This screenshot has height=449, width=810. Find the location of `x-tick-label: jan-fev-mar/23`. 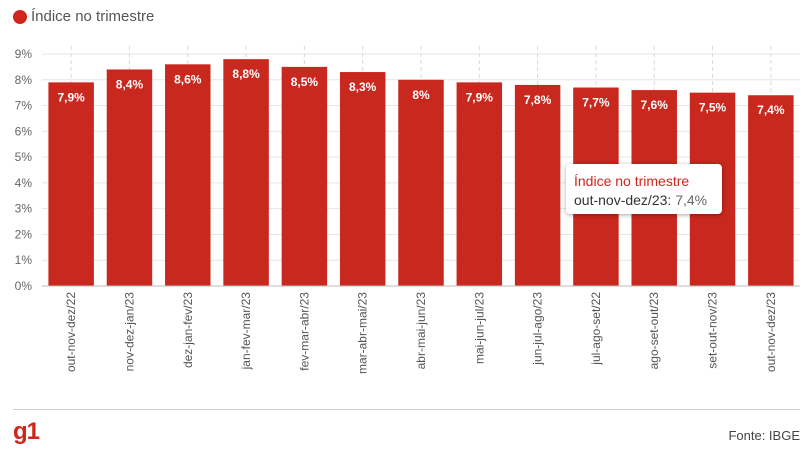

x-tick-label: jan-fev-mar/23 is located at coordinates (246, 331).